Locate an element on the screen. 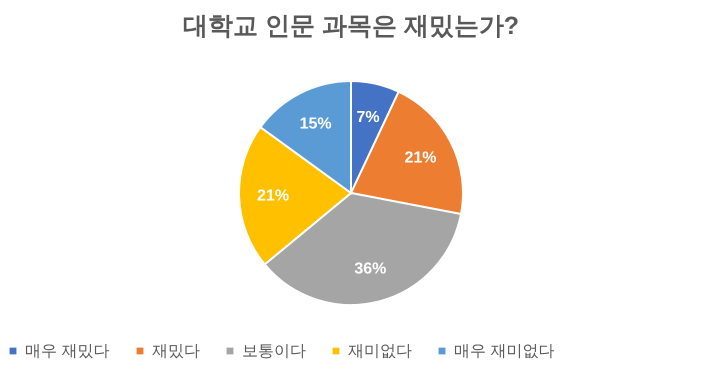  legend-label: 매우 재미없다 is located at coordinates (504, 351).